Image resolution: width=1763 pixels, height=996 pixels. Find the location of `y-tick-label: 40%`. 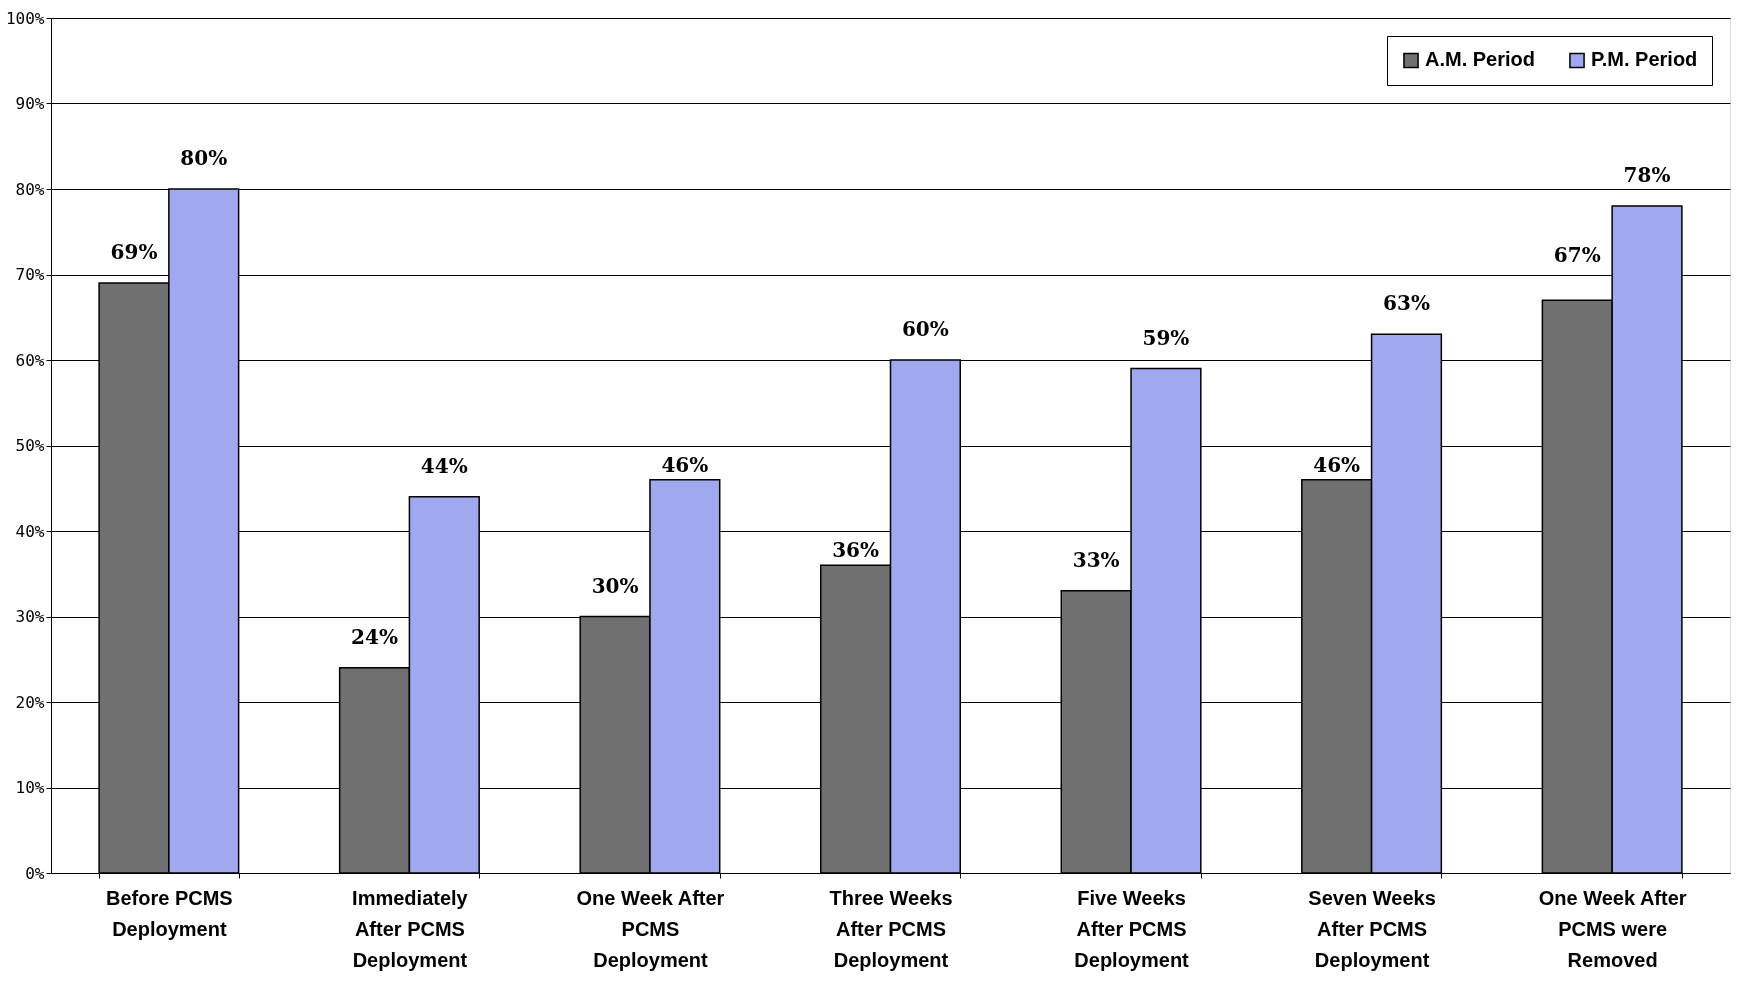

y-tick-label: 40% is located at coordinates (30, 531).